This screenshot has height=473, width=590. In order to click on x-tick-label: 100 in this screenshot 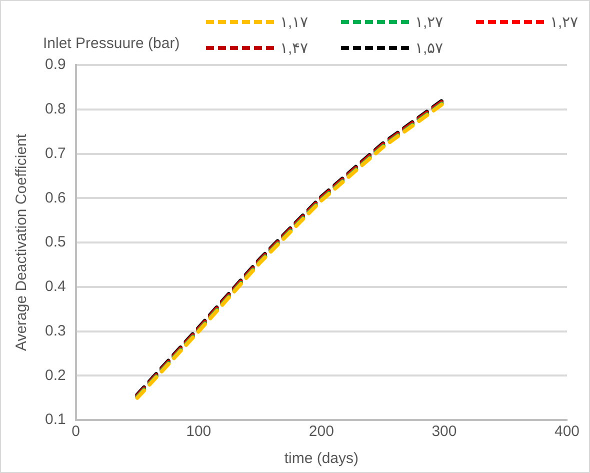, I will do `click(199, 431)`.